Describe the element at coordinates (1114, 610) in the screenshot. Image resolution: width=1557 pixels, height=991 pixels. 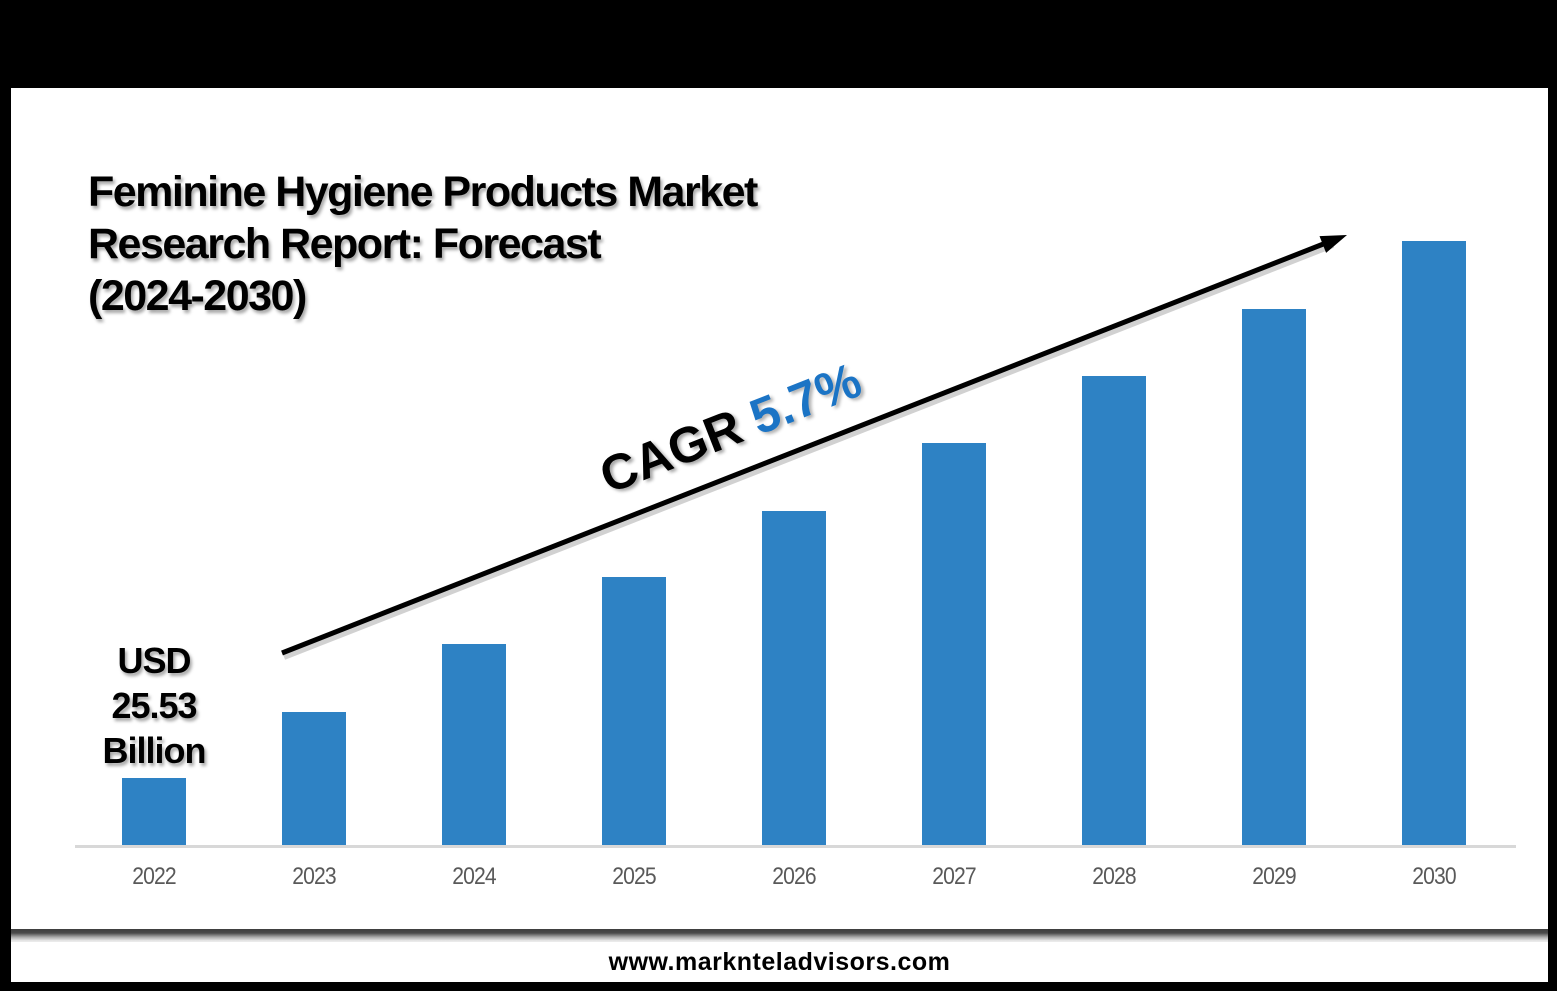
I see `bar-2028` at that location.